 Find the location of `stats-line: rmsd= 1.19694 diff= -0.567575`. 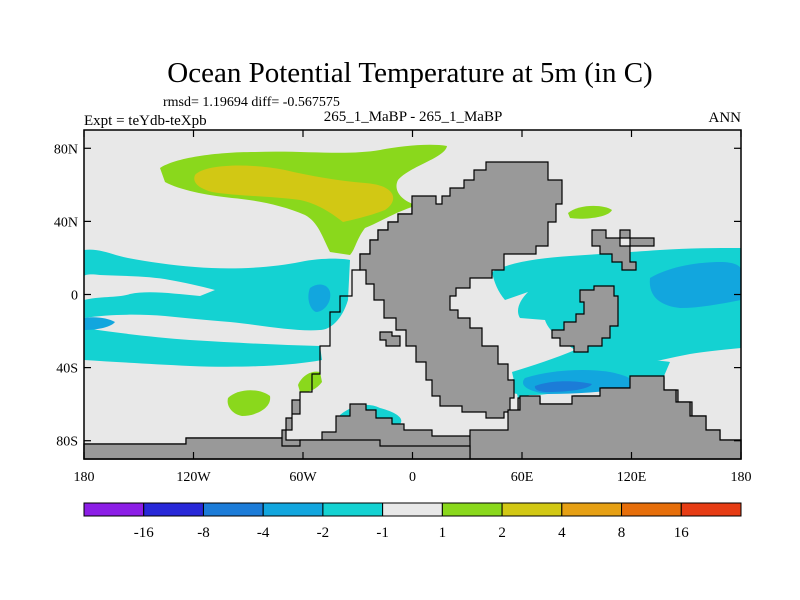

stats-line: rmsd= 1.19694 diff= -0.567575 is located at coordinates (251, 102).